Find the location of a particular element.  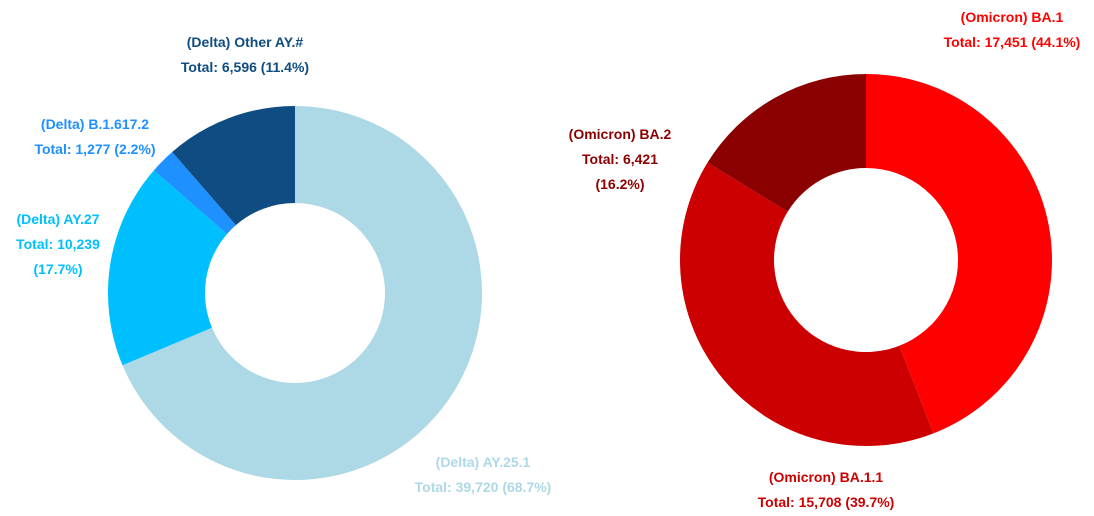

slice-value: Total: 39,720 (68.7%) is located at coordinates (483, 487).